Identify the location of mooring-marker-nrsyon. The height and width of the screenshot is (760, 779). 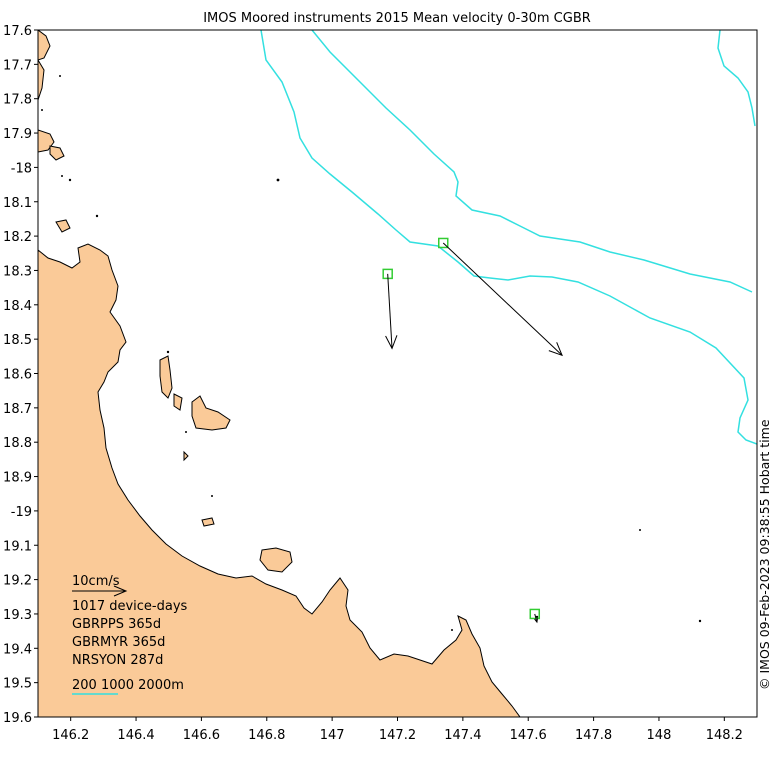
(535, 614).